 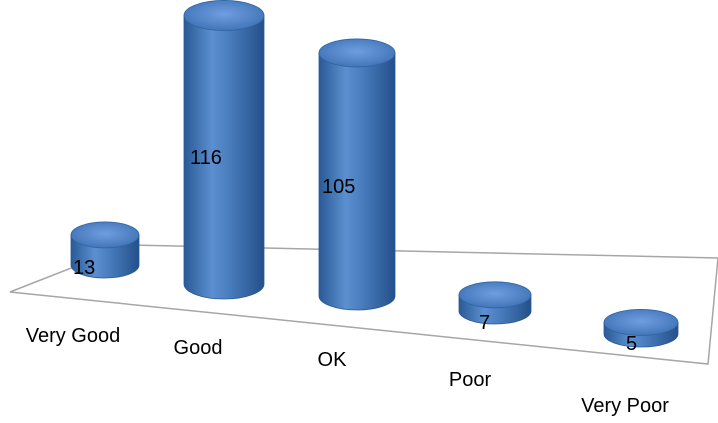 I want to click on data-label-very-good: 13, so click(x=84, y=268).